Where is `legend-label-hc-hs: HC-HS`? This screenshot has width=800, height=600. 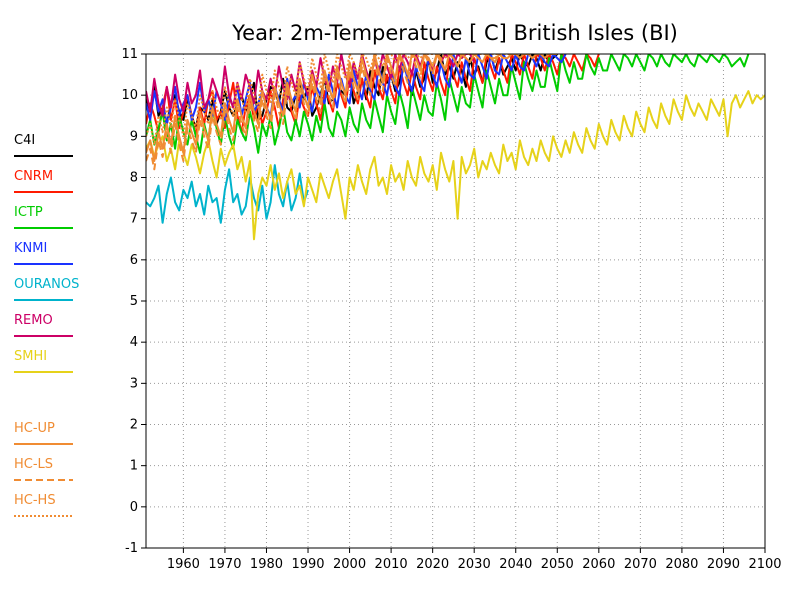 legend-label-hc-hs: HC-HS is located at coordinates (35, 500).